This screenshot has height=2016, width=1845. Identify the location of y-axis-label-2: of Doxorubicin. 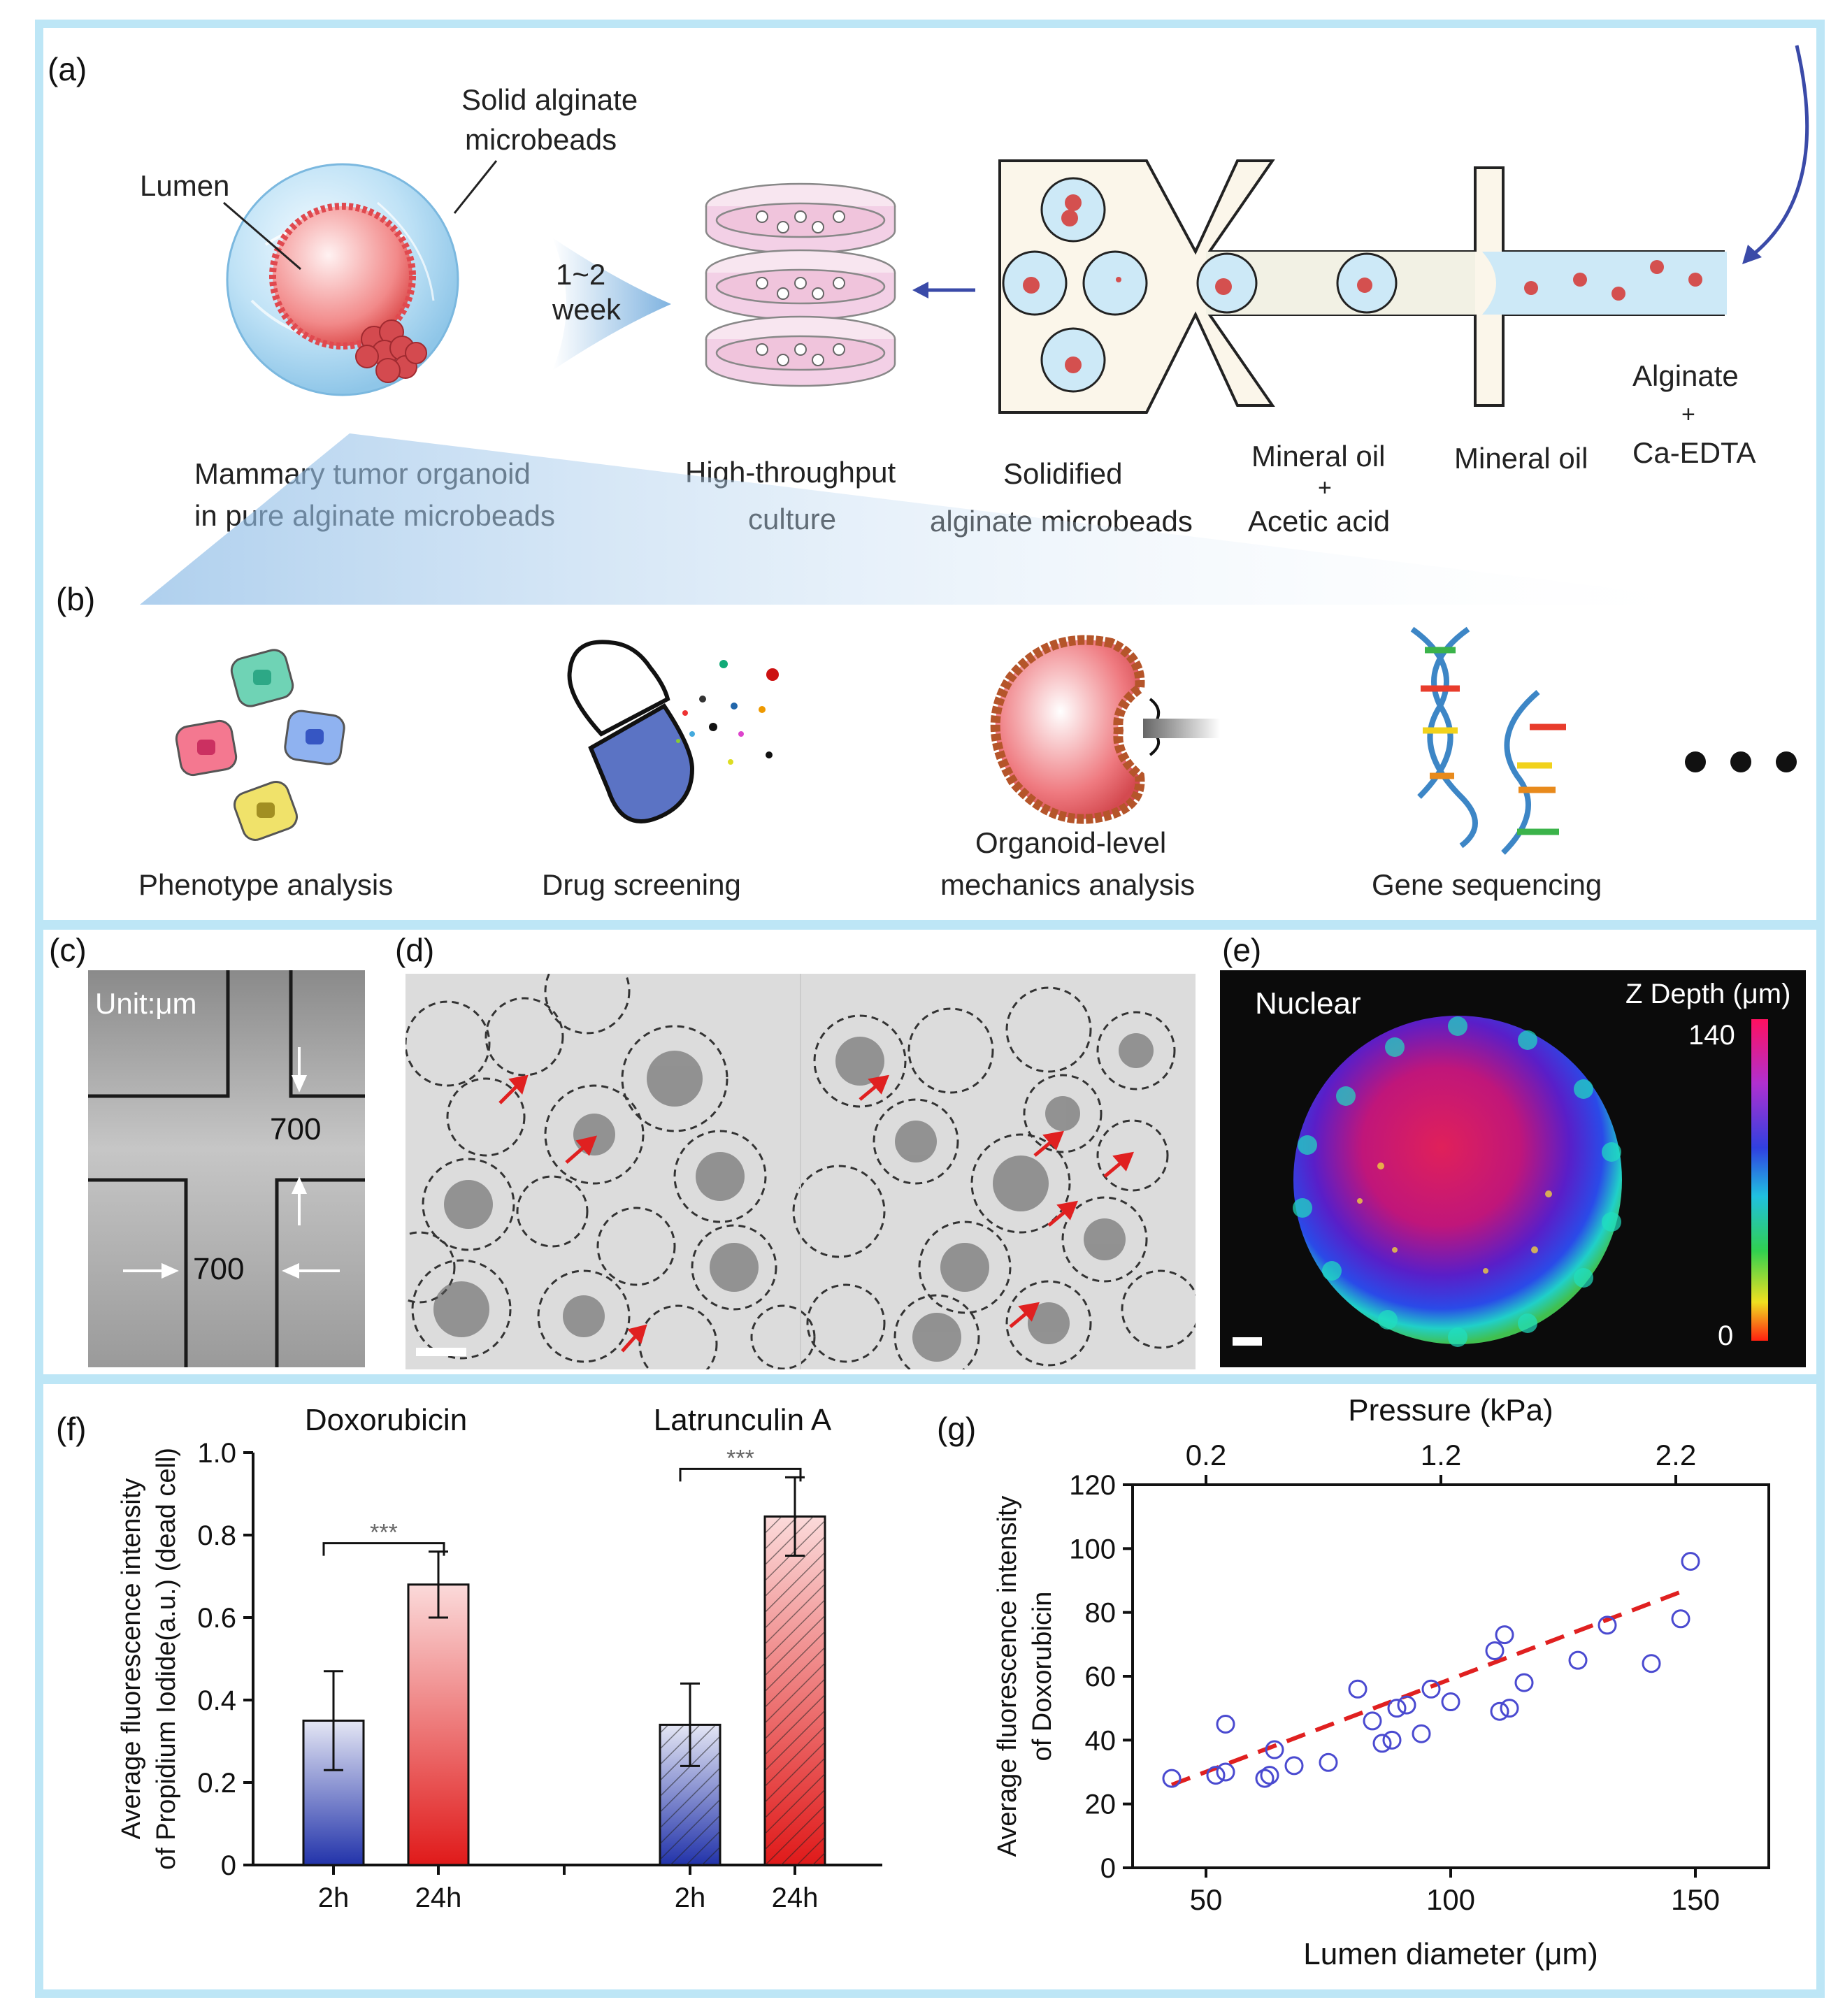
(1043, 1677).